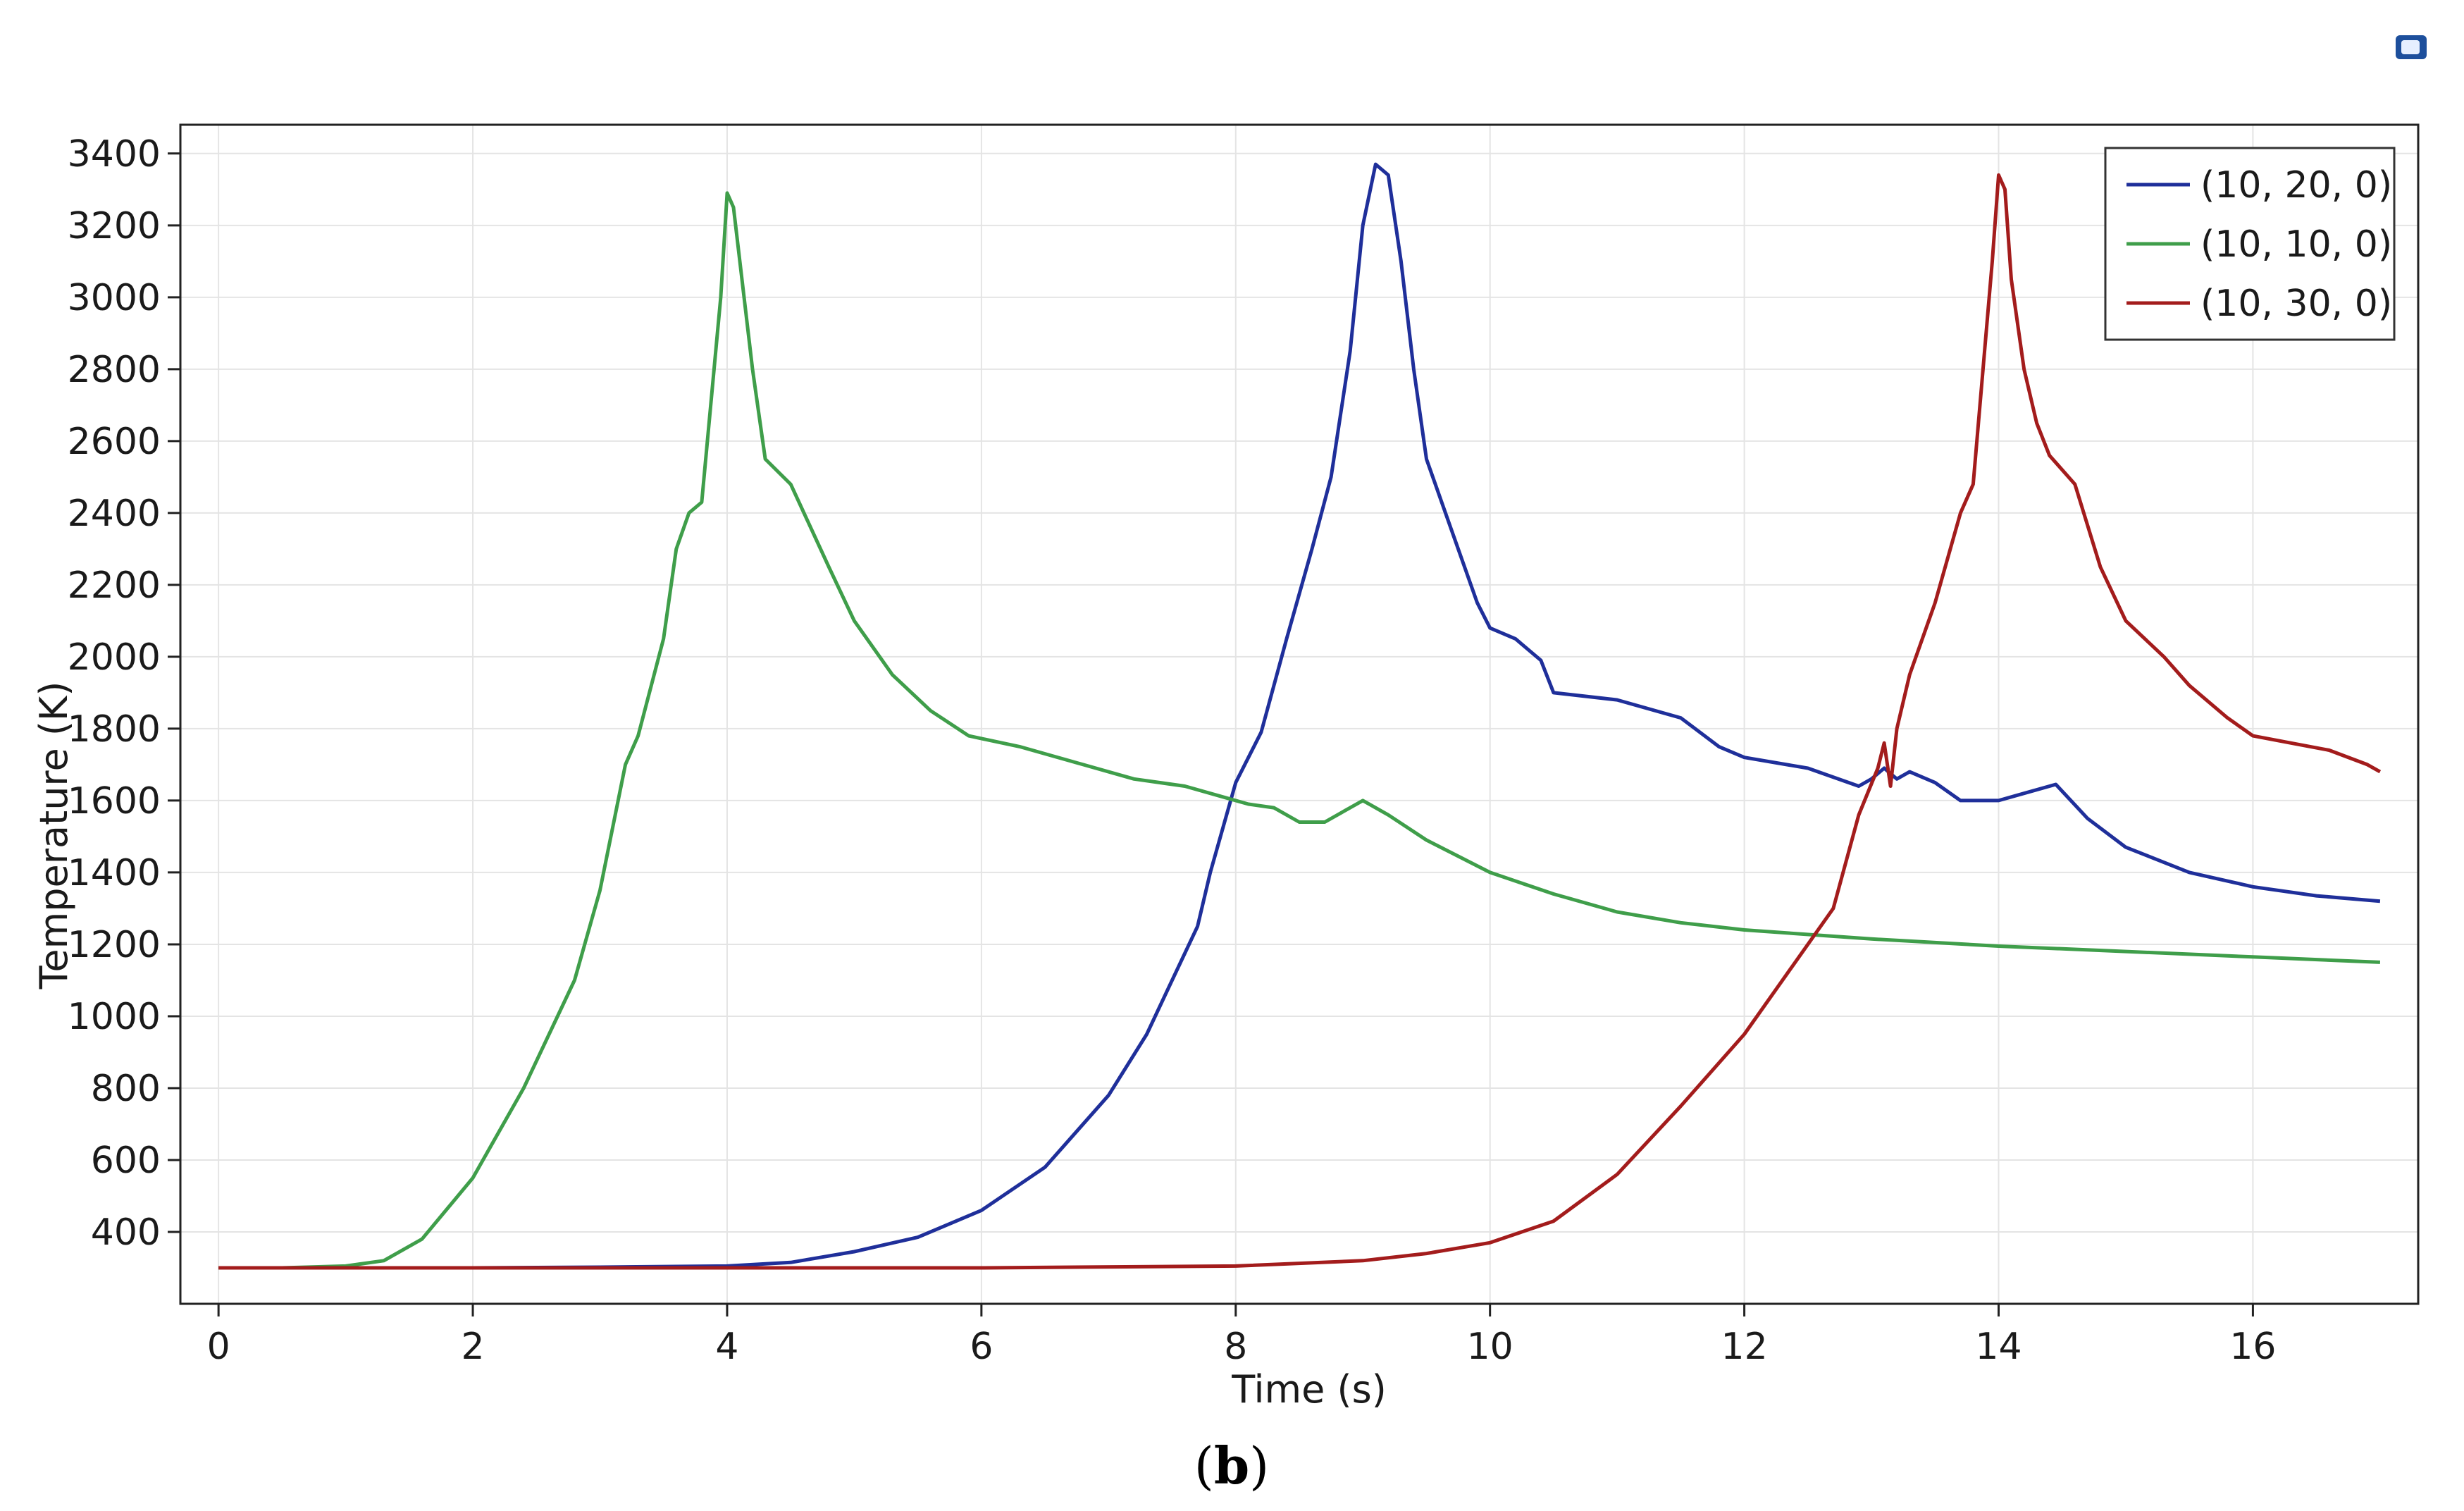 This screenshot has height=1511, width=2464. What do you see at coordinates (126, 1161) in the screenshot?
I see `y-tick-label: 600` at bounding box center [126, 1161].